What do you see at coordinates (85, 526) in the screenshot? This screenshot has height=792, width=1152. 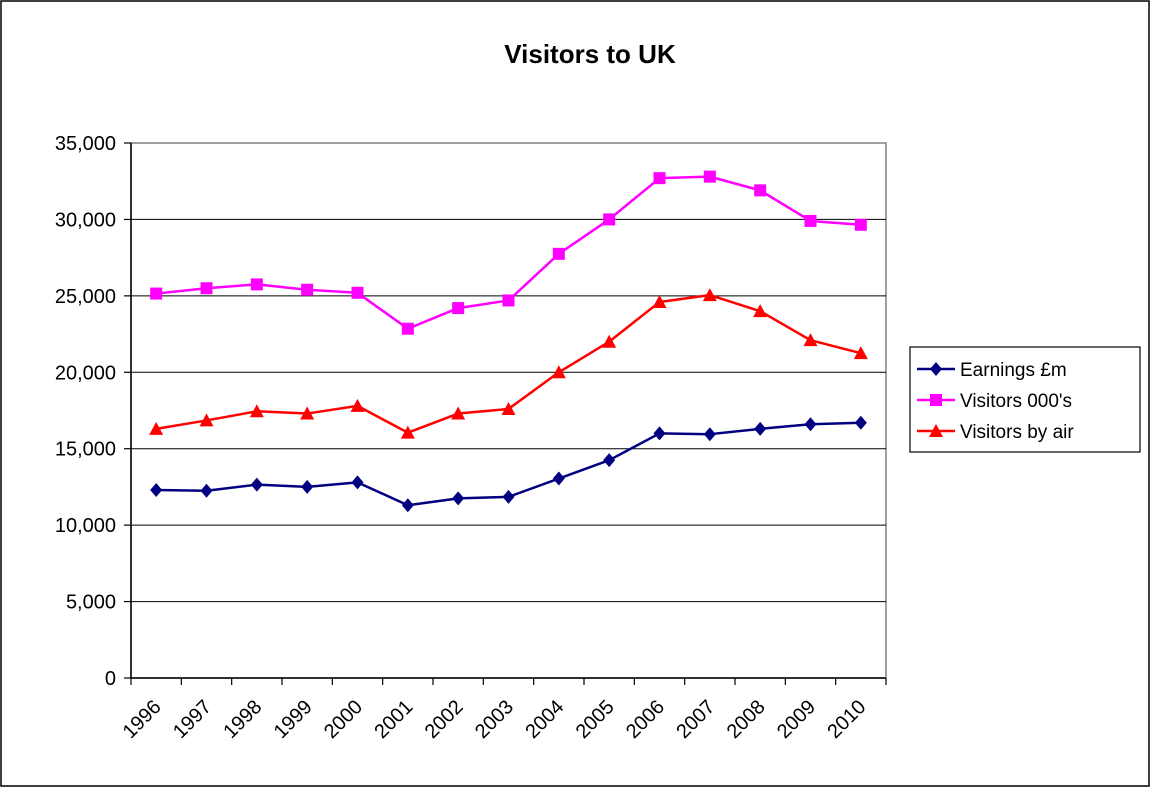 I see `y-tick-label: 10,000` at bounding box center [85, 526].